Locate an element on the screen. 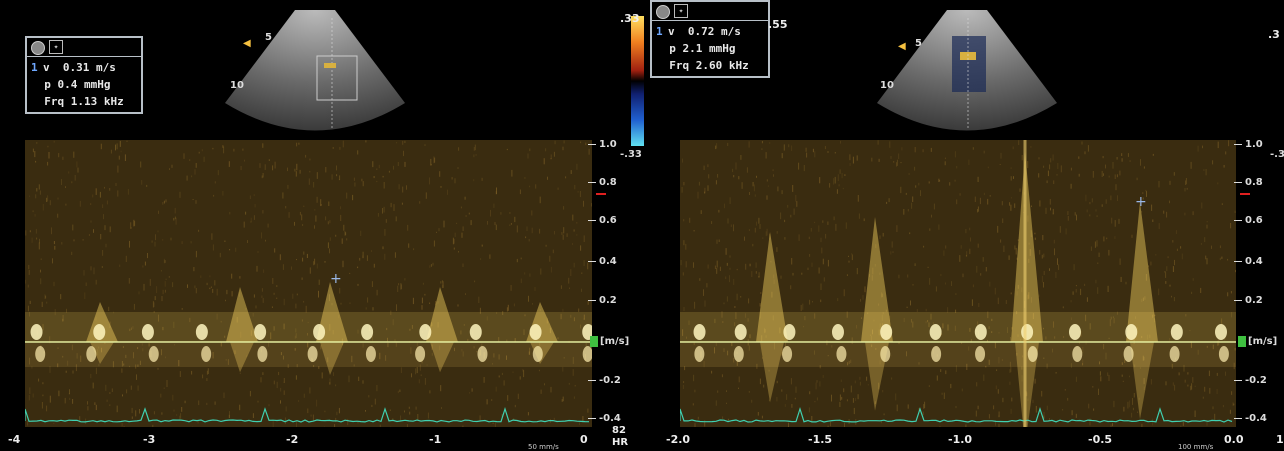 This screenshot has width=1284, height=451. right-depth-label-5: 5 is located at coordinates (918, 43).